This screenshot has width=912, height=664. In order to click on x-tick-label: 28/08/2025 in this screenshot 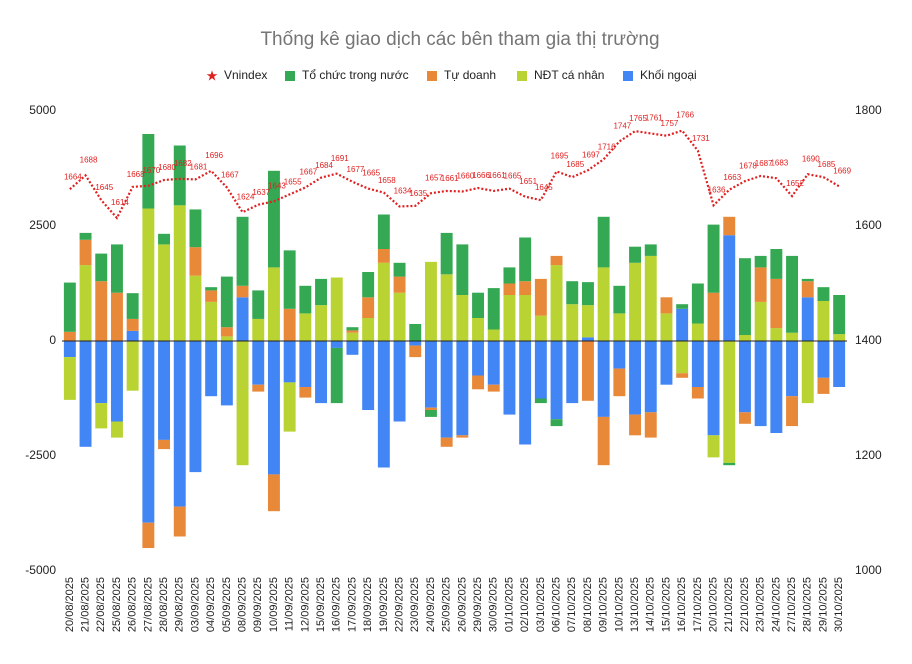, I will do `click(164, 604)`.